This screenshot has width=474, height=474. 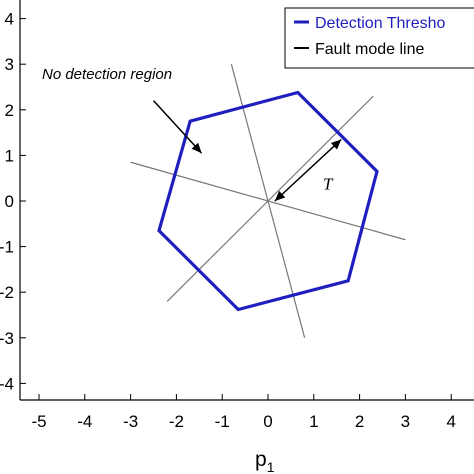 What do you see at coordinates (359, 421) in the screenshot?
I see `x-tick-label: 2` at bounding box center [359, 421].